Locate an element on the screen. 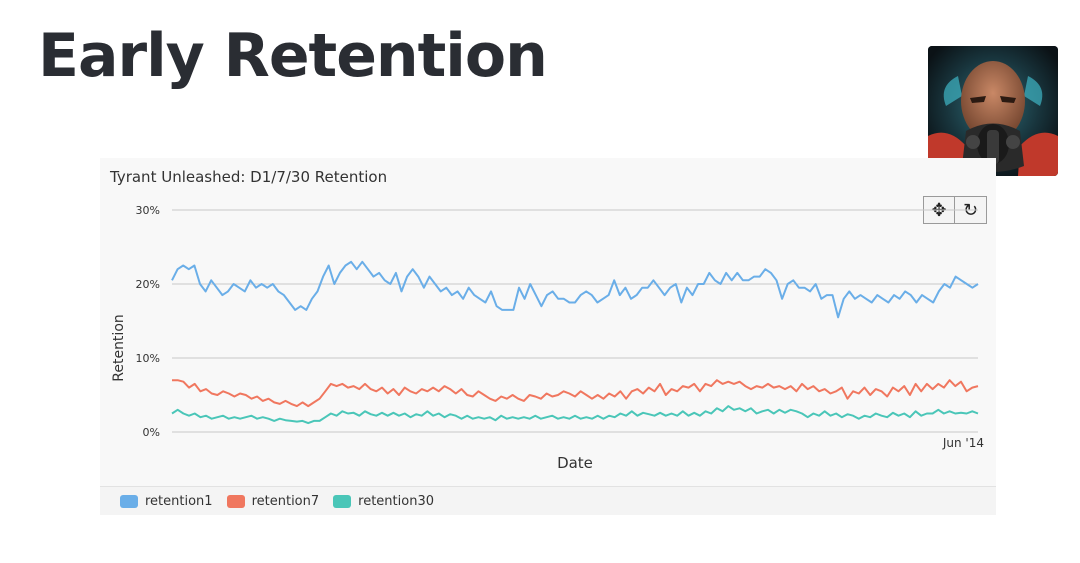  x-axis-label: Date is located at coordinates (575, 463).